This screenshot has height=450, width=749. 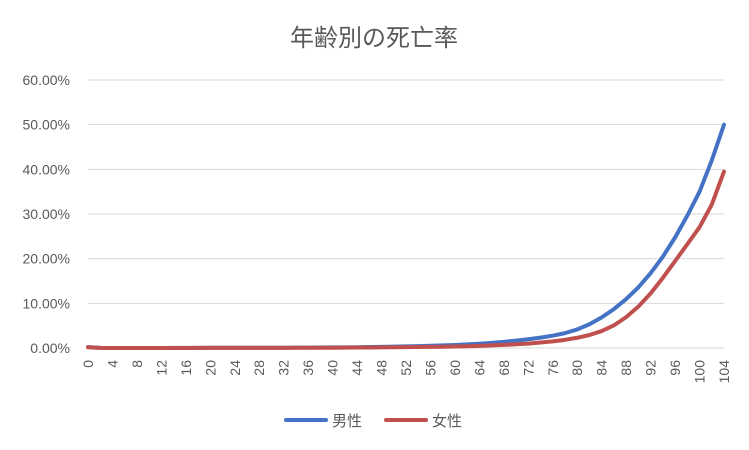 I want to click on y-tick-label: 0.00%, so click(x=50, y=348).